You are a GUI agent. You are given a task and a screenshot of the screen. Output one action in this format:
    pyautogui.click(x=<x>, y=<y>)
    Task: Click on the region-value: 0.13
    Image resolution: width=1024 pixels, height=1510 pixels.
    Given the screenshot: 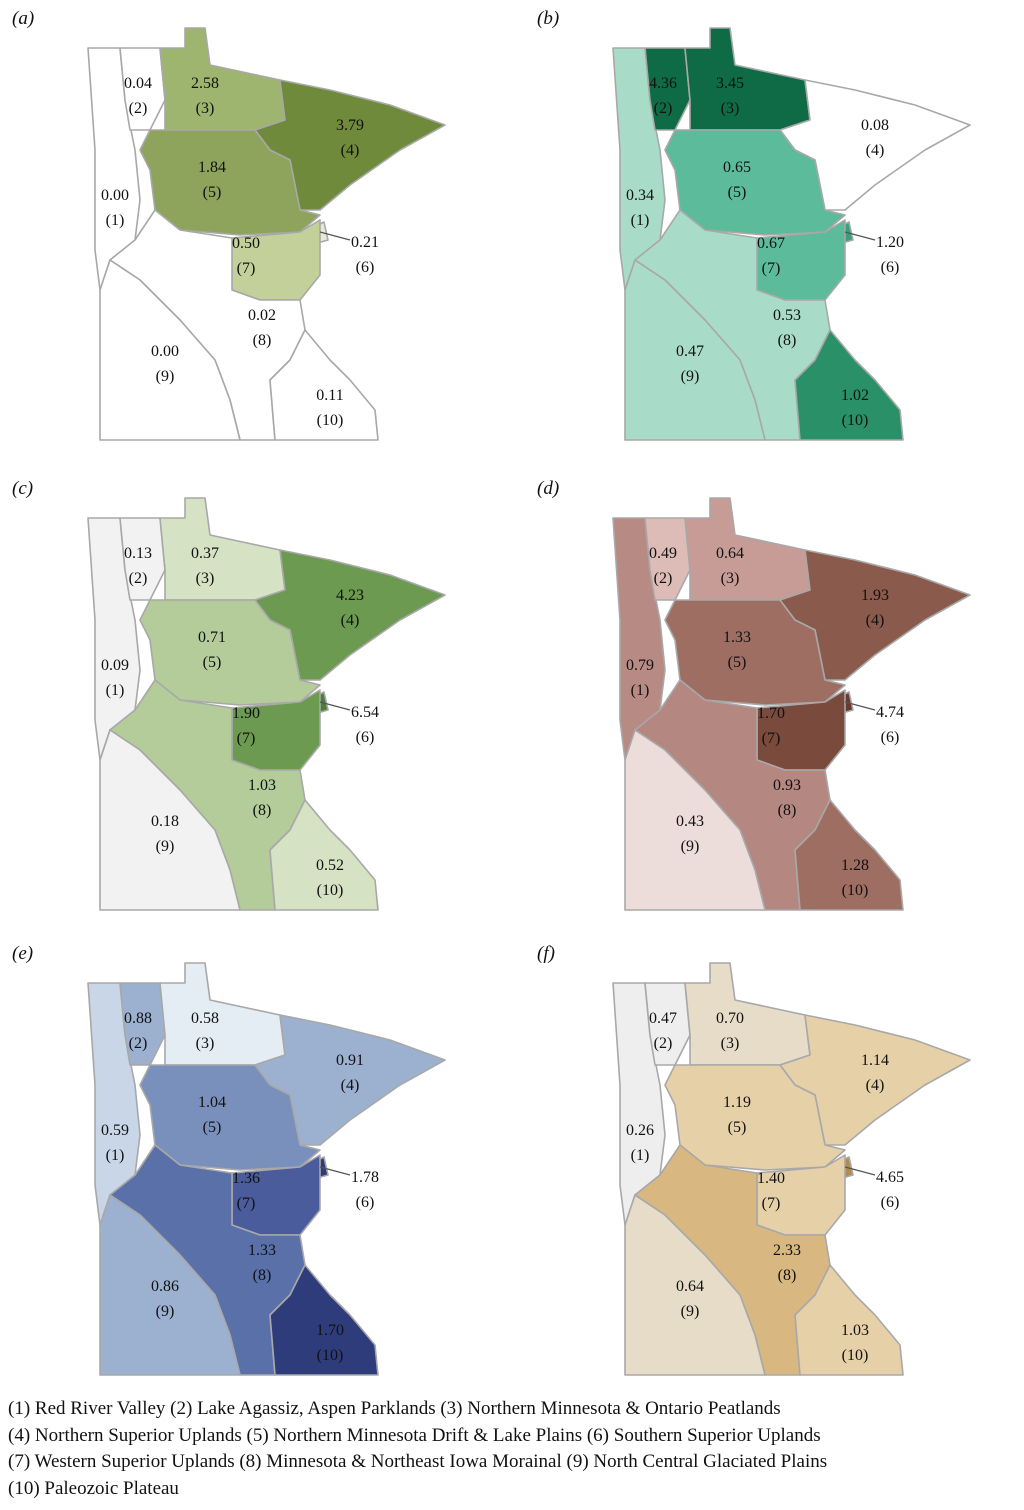 What is the action you would take?
    pyautogui.click(x=138, y=553)
    